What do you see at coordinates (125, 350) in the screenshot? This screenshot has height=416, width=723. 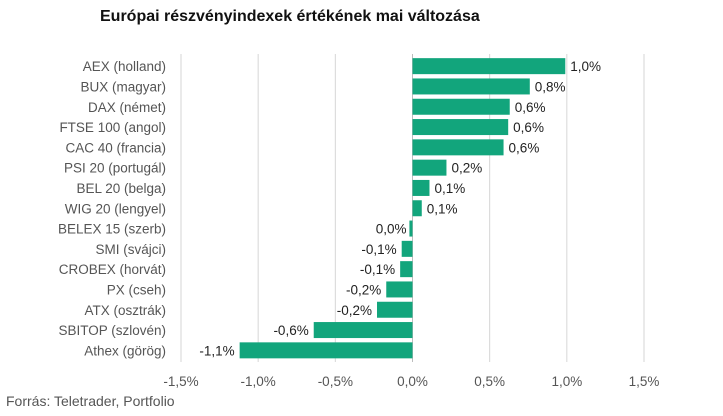 I see `category-label: Athex (görög)` at bounding box center [125, 350].